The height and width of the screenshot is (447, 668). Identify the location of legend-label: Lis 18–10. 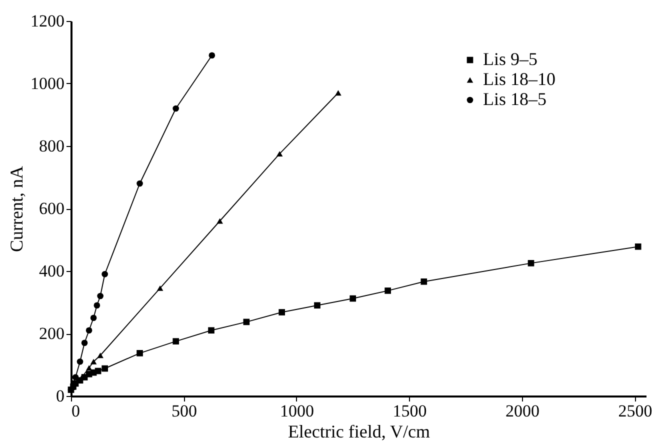
(519, 79).